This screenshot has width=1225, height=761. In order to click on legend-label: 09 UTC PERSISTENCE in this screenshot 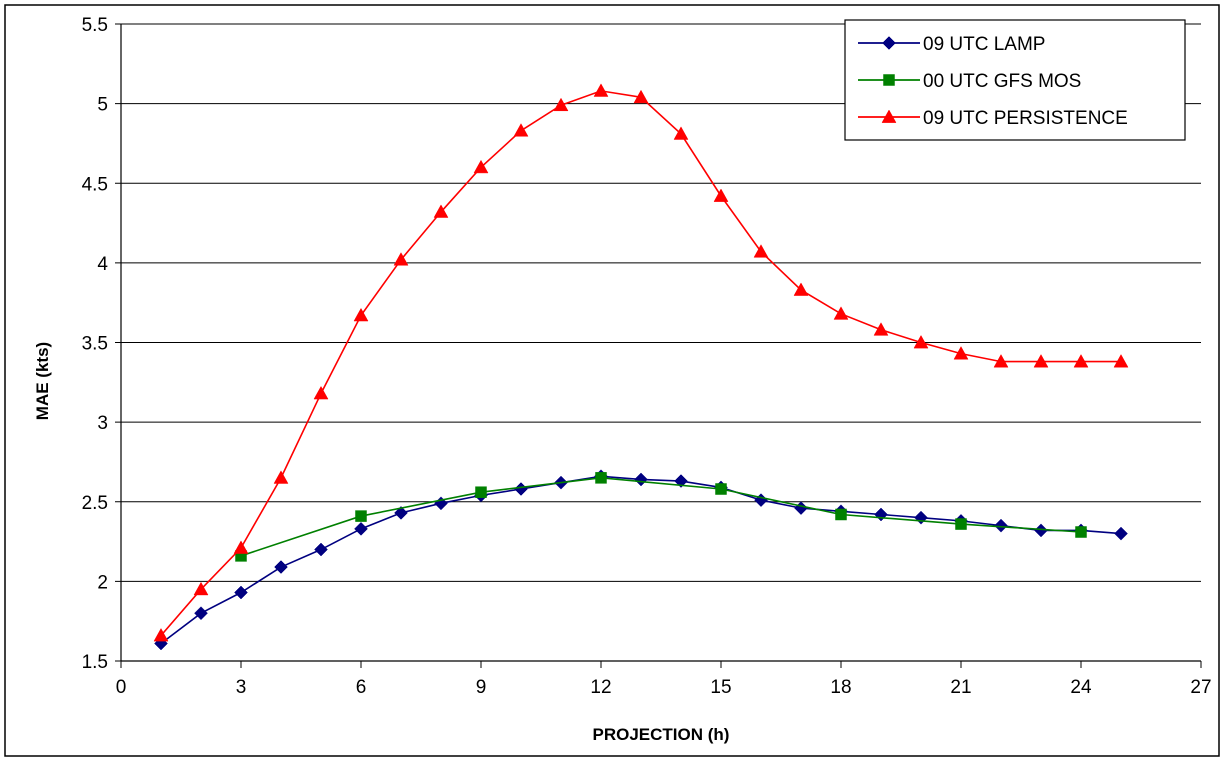, I will do `click(1025, 118)`.